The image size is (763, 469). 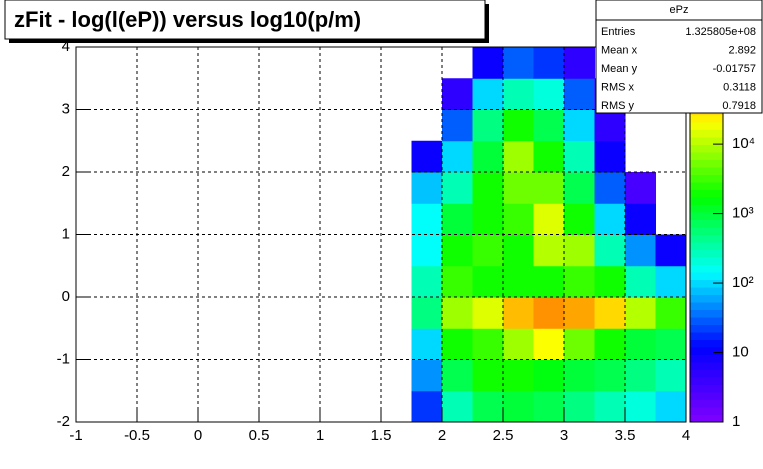 What do you see at coordinates (618, 32) in the screenshot?
I see `stats-label: Entries` at bounding box center [618, 32].